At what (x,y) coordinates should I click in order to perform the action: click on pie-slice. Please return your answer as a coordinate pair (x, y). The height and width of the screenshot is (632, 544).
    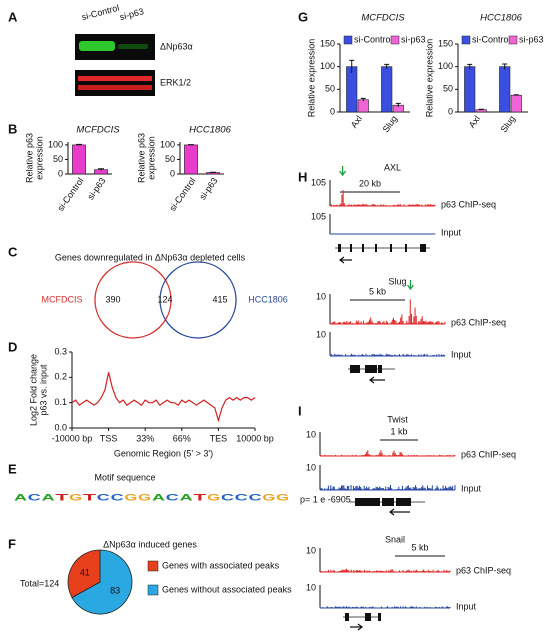
    Looking at the image, I should click on (102, 582).